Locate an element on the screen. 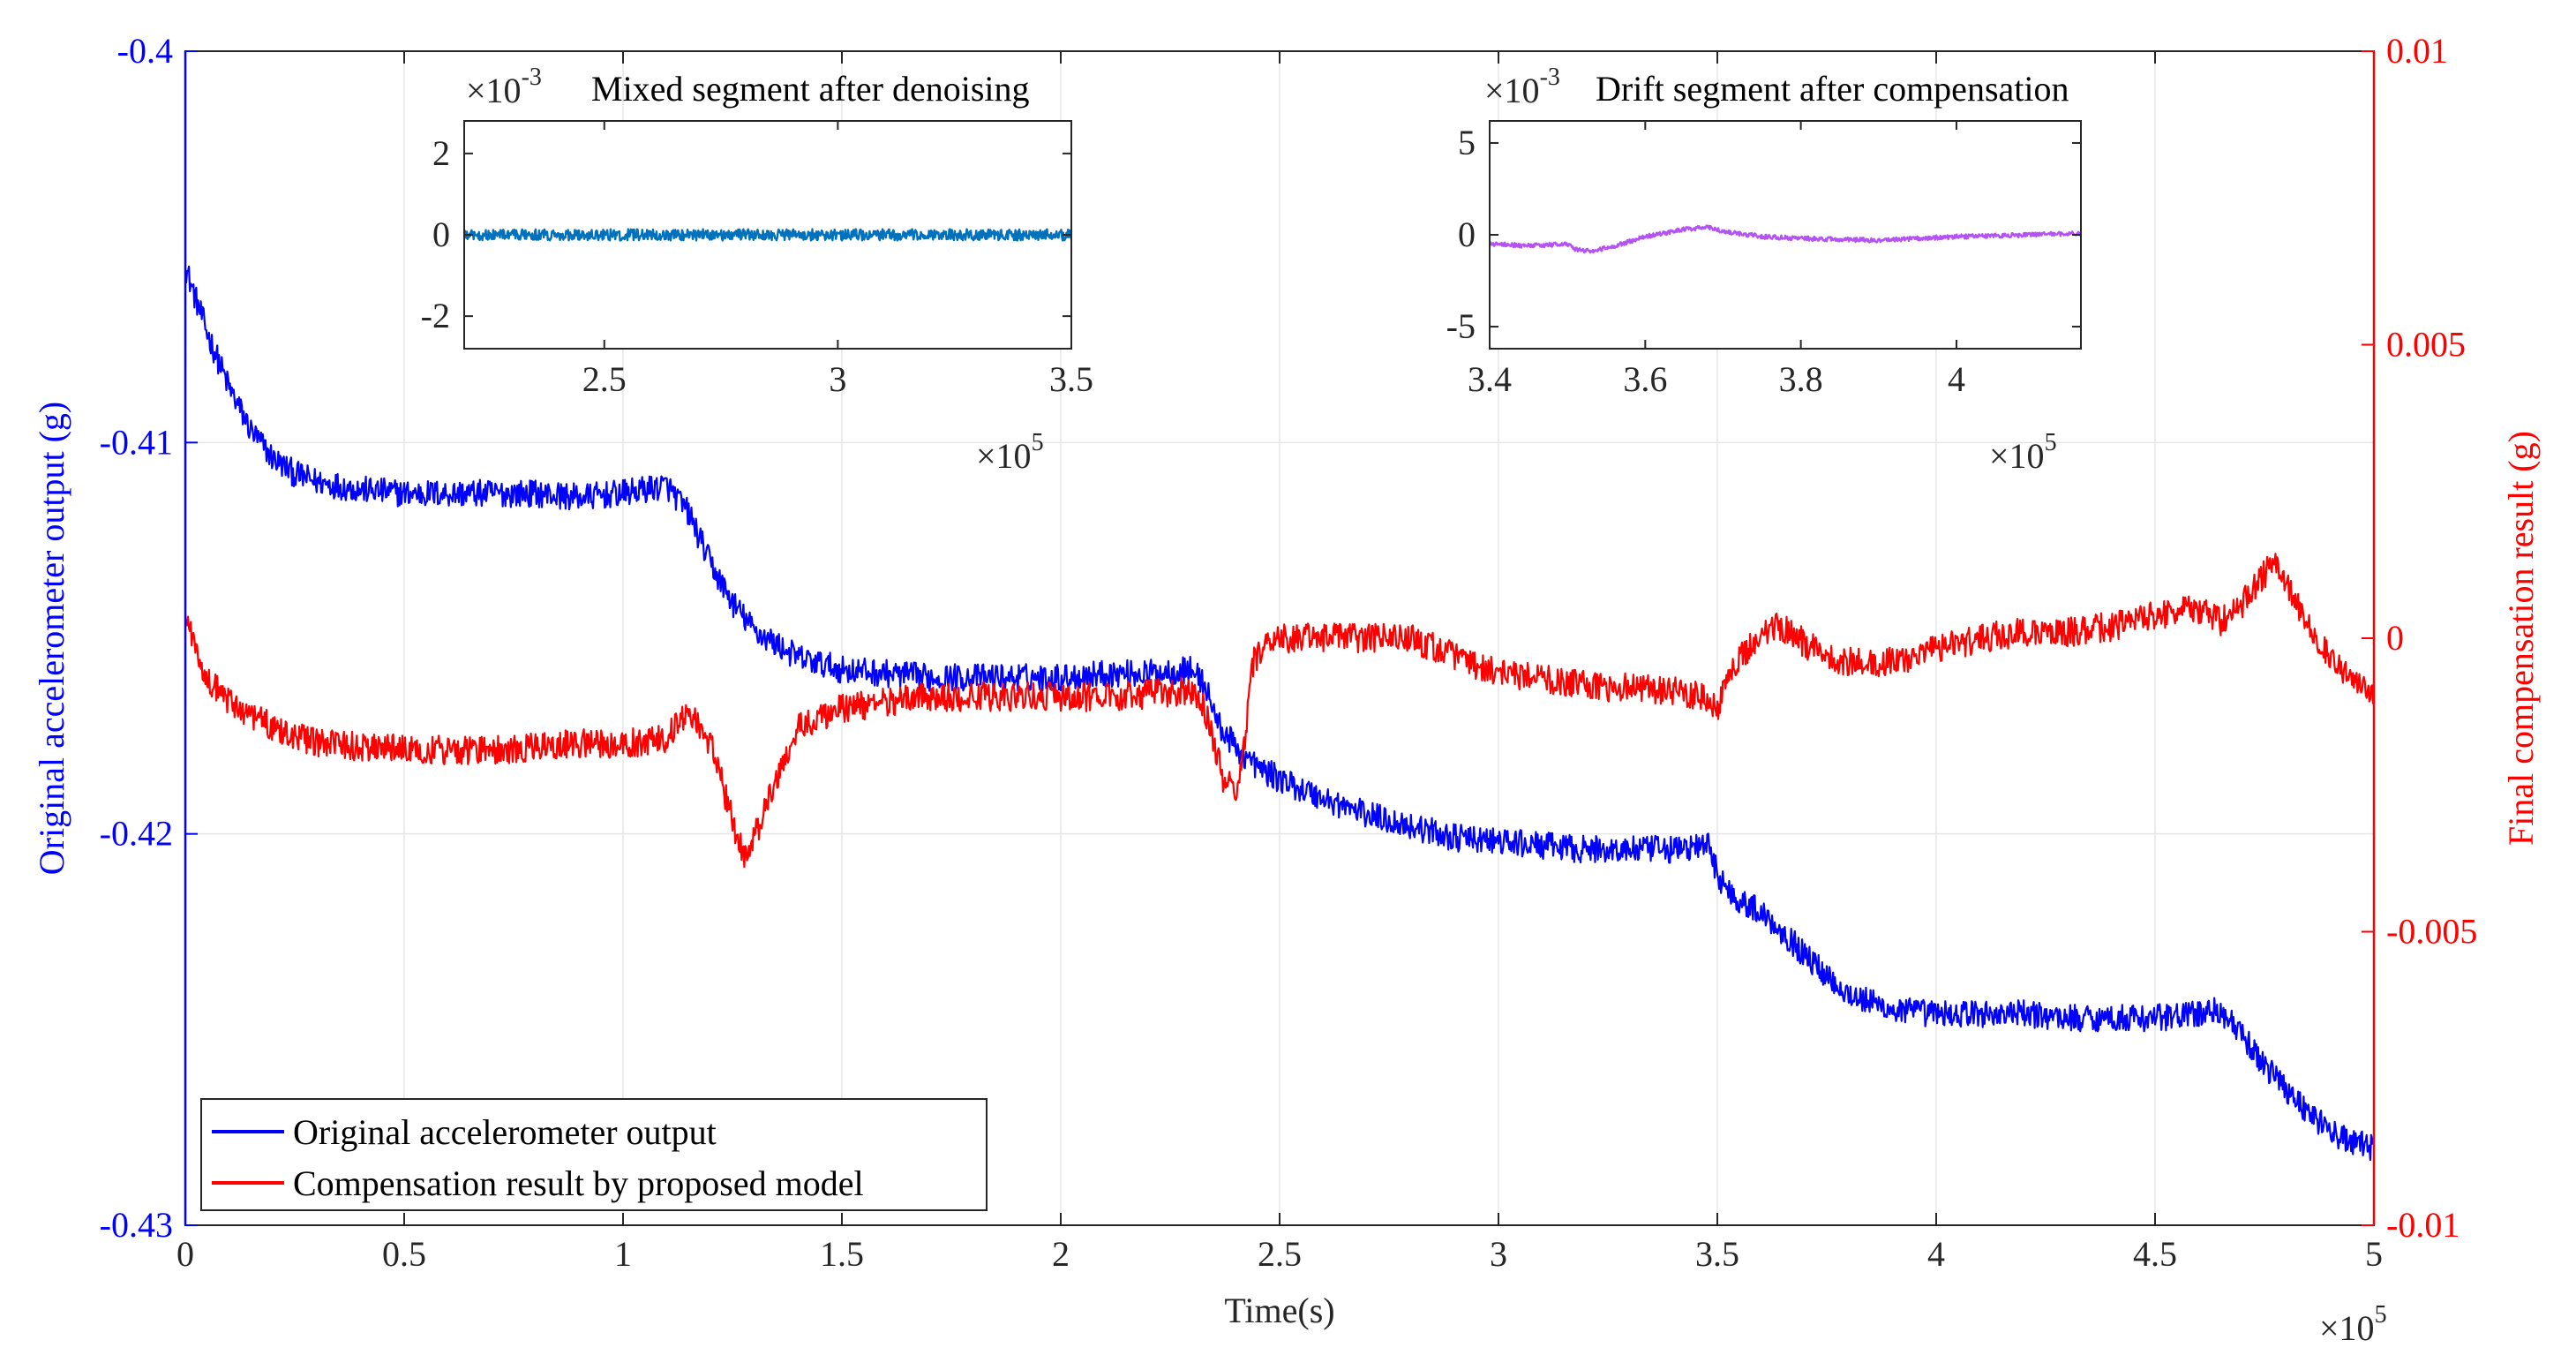 The image size is (2576, 1355). x-axis-exponent: ×10⁵ is located at coordinates (2353, 1324).